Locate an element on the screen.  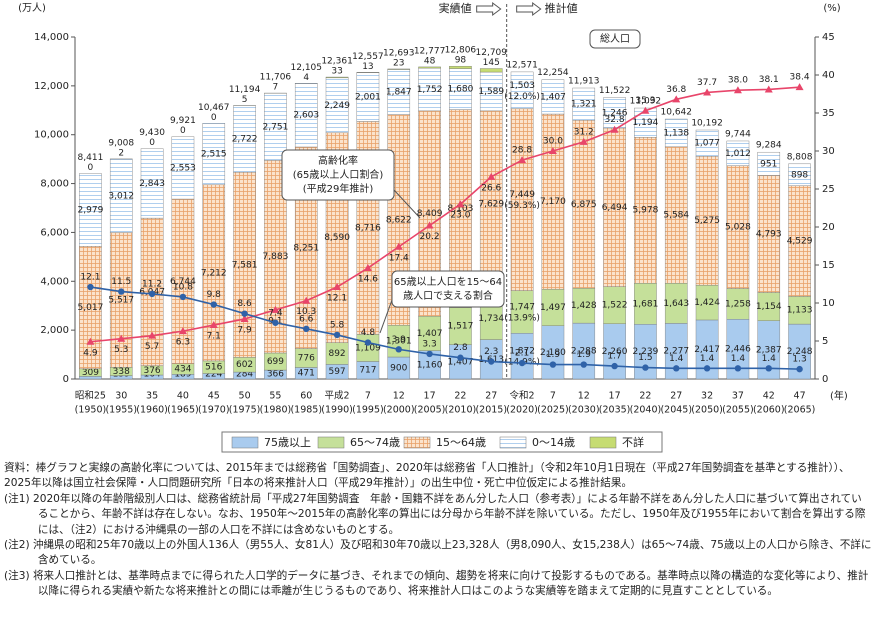
value-label: 5,028 is located at coordinates (738, 228).